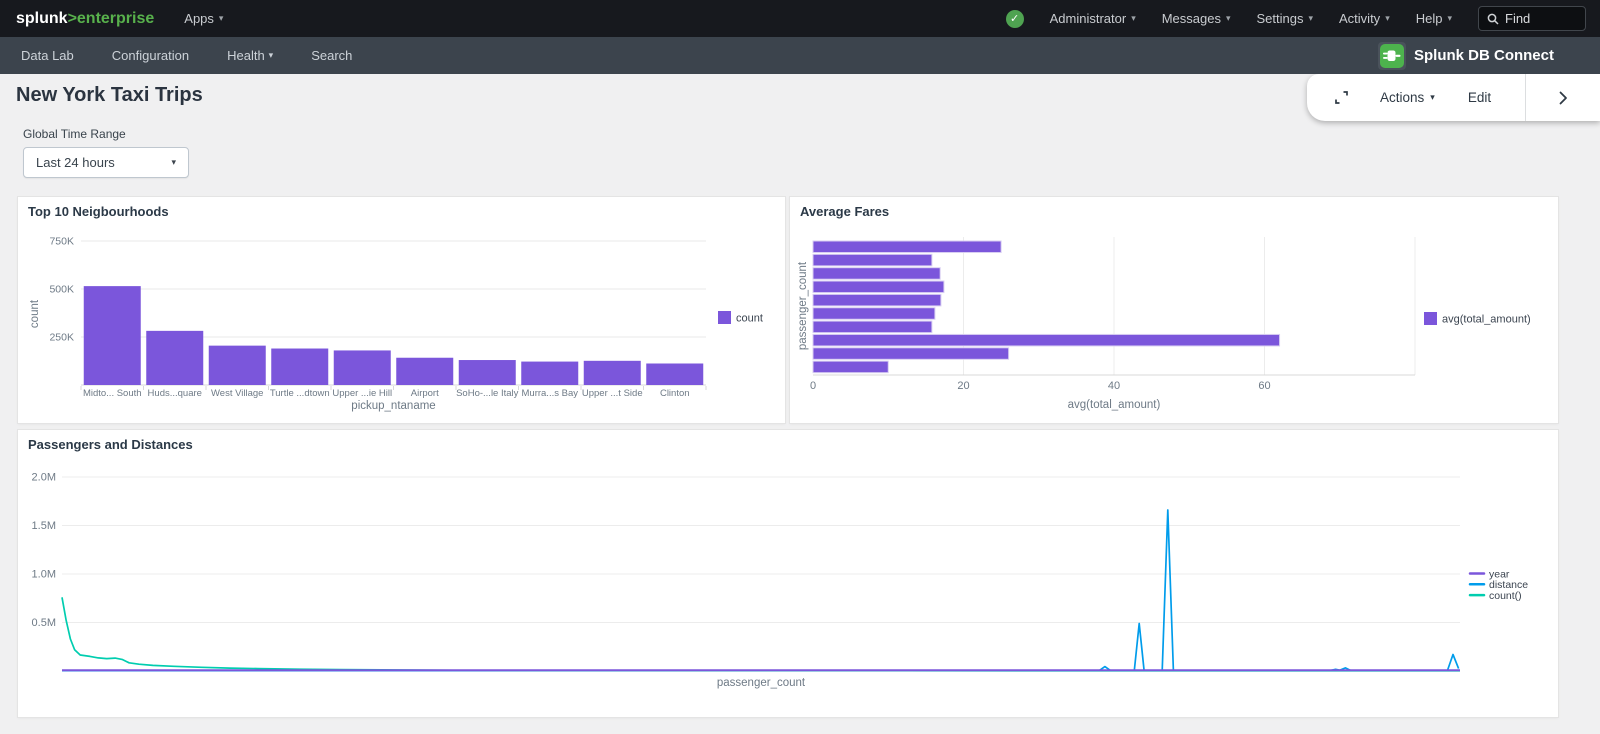  What do you see at coordinates (1364, 18) in the screenshot?
I see `activity-menu: Activity ▾` at bounding box center [1364, 18].